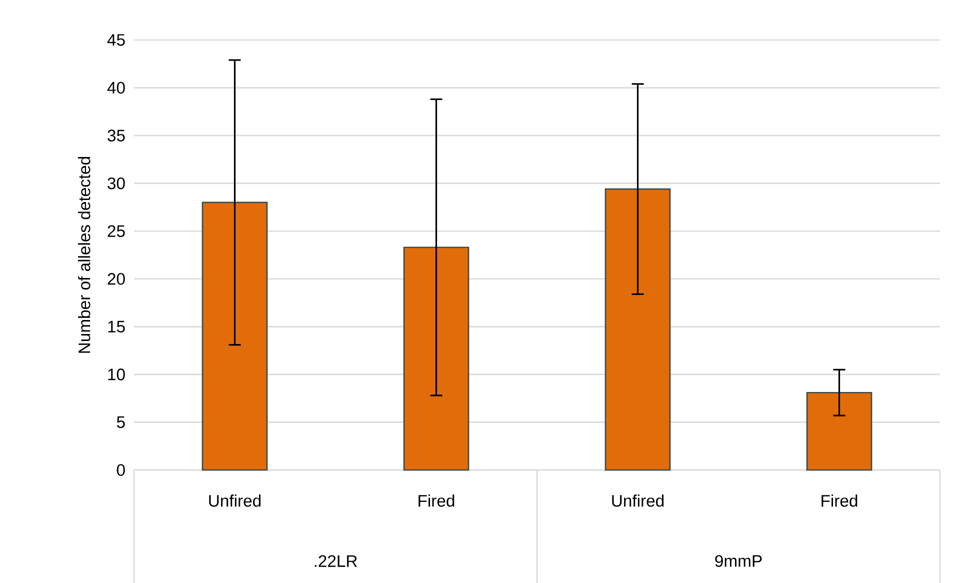  I want to click on y-tick-label: 0, so click(120, 470).